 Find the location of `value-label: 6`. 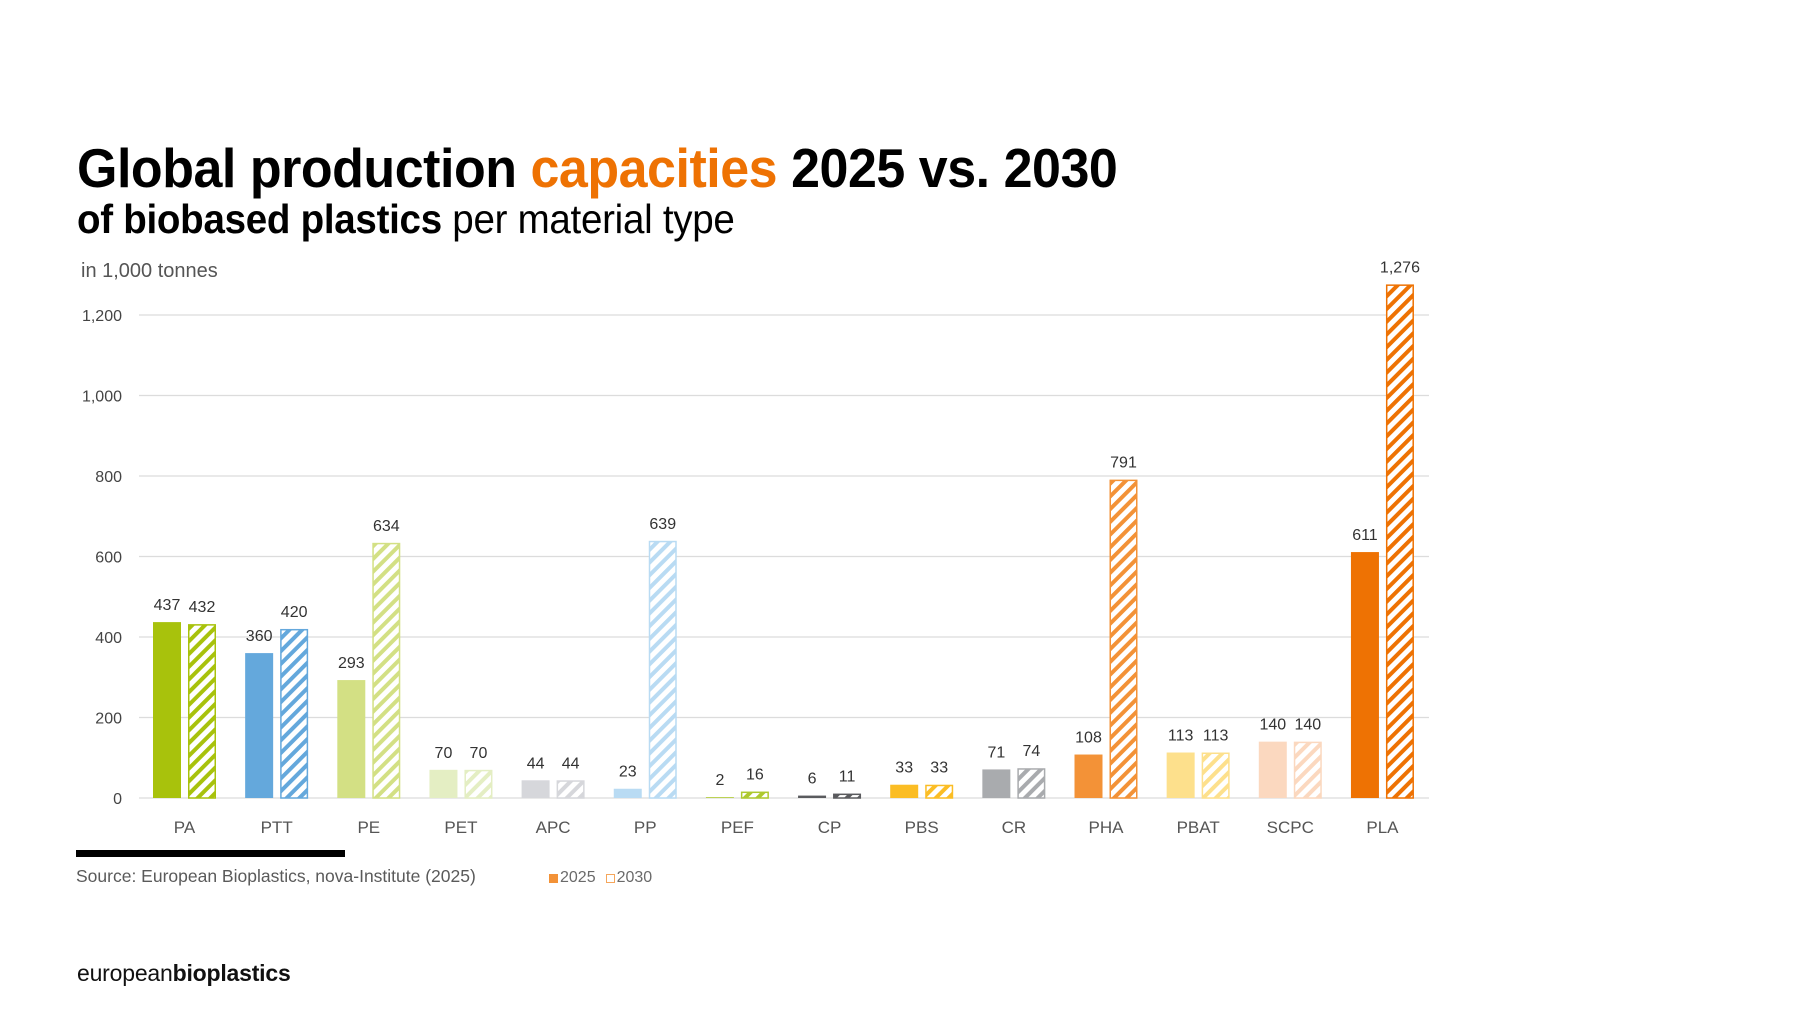

value-label: 6 is located at coordinates (812, 779).